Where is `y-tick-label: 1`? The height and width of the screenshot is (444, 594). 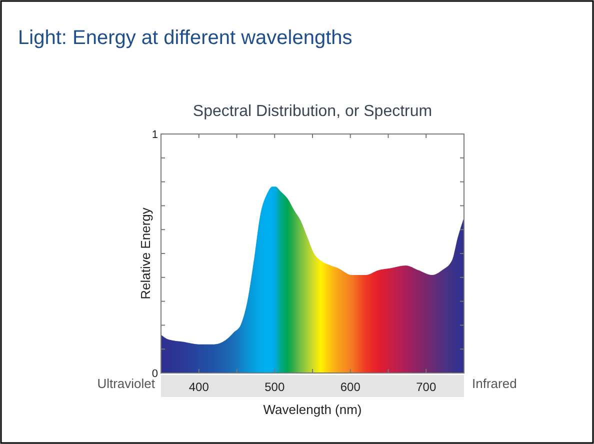 y-tick-label: 1 is located at coordinates (155, 135).